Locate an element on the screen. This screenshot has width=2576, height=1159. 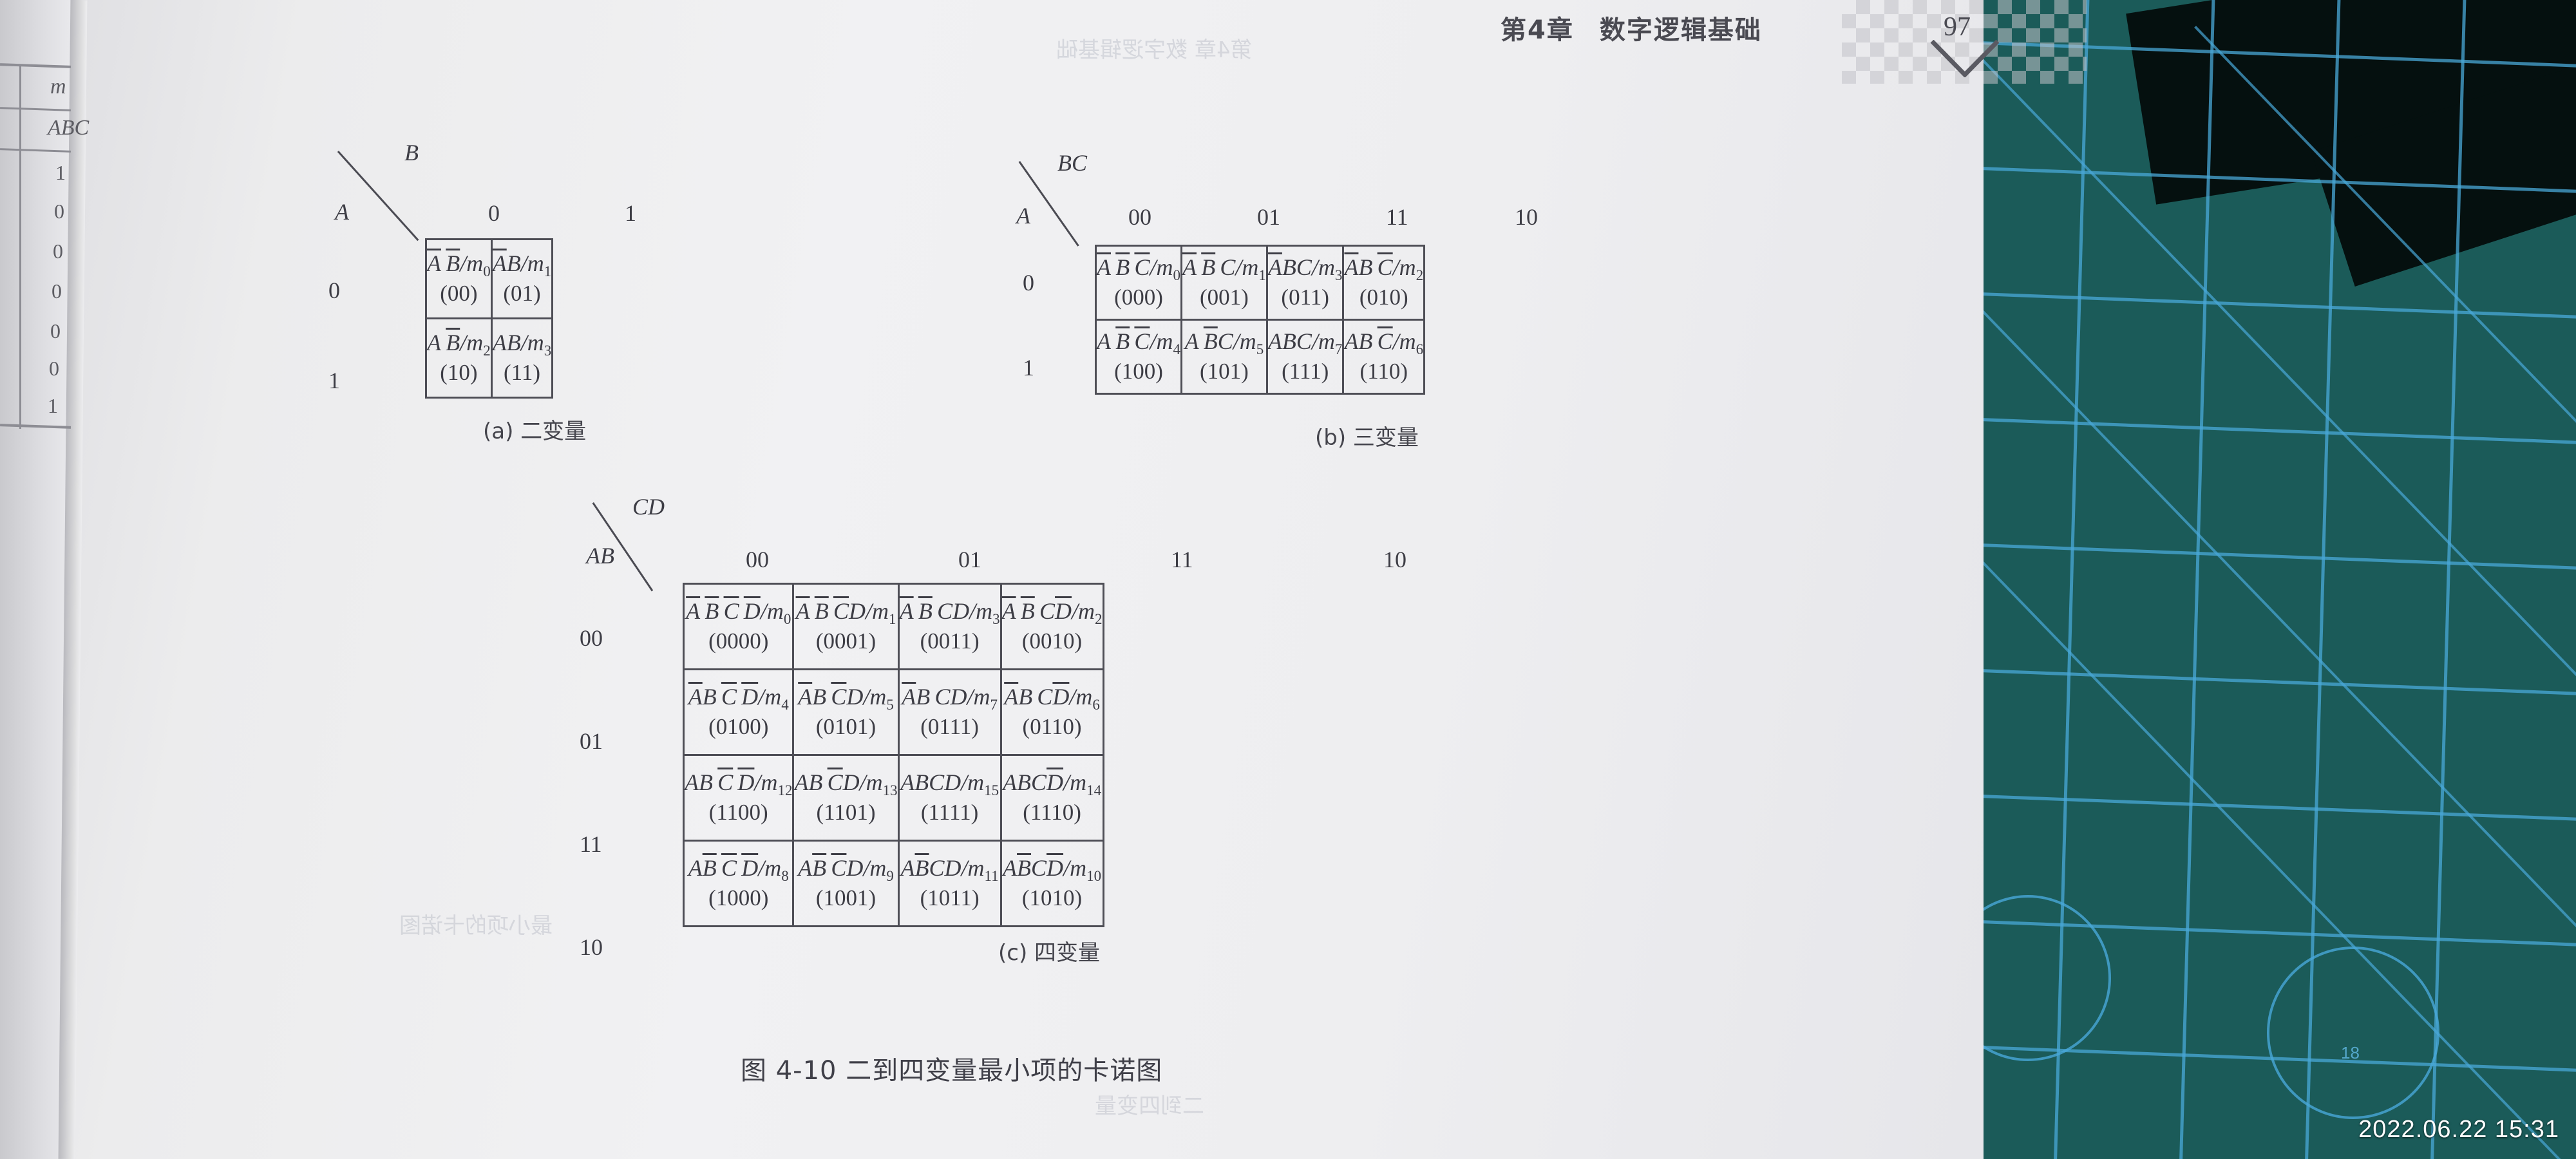
kmap2-row-var-label: A is located at coordinates (342, 212).